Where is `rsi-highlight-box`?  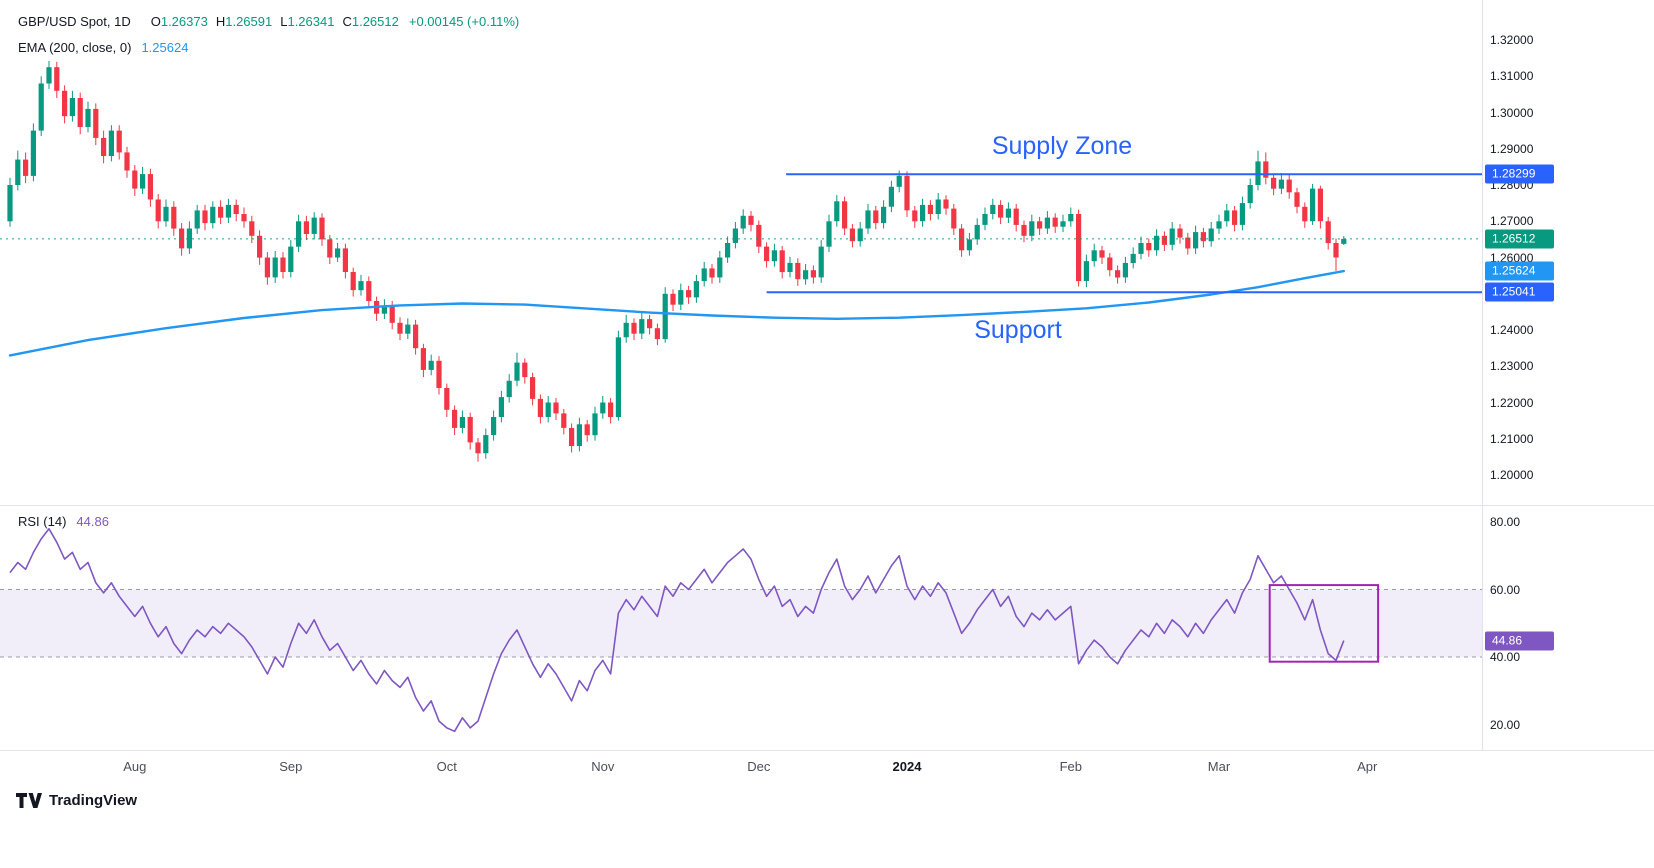
rsi-highlight-box is located at coordinates (1324, 623).